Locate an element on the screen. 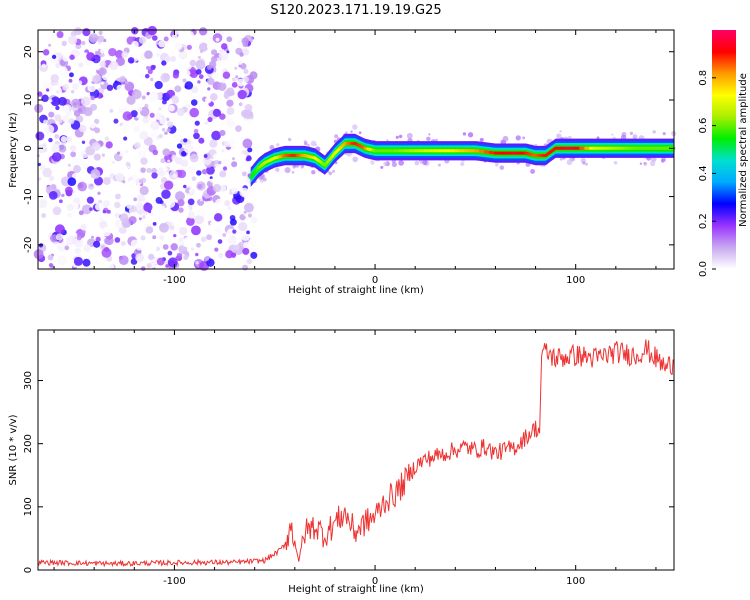 This screenshot has height=600, width=750. colorbar-tick-label: 0.8 is located at coordinates (703, 78).